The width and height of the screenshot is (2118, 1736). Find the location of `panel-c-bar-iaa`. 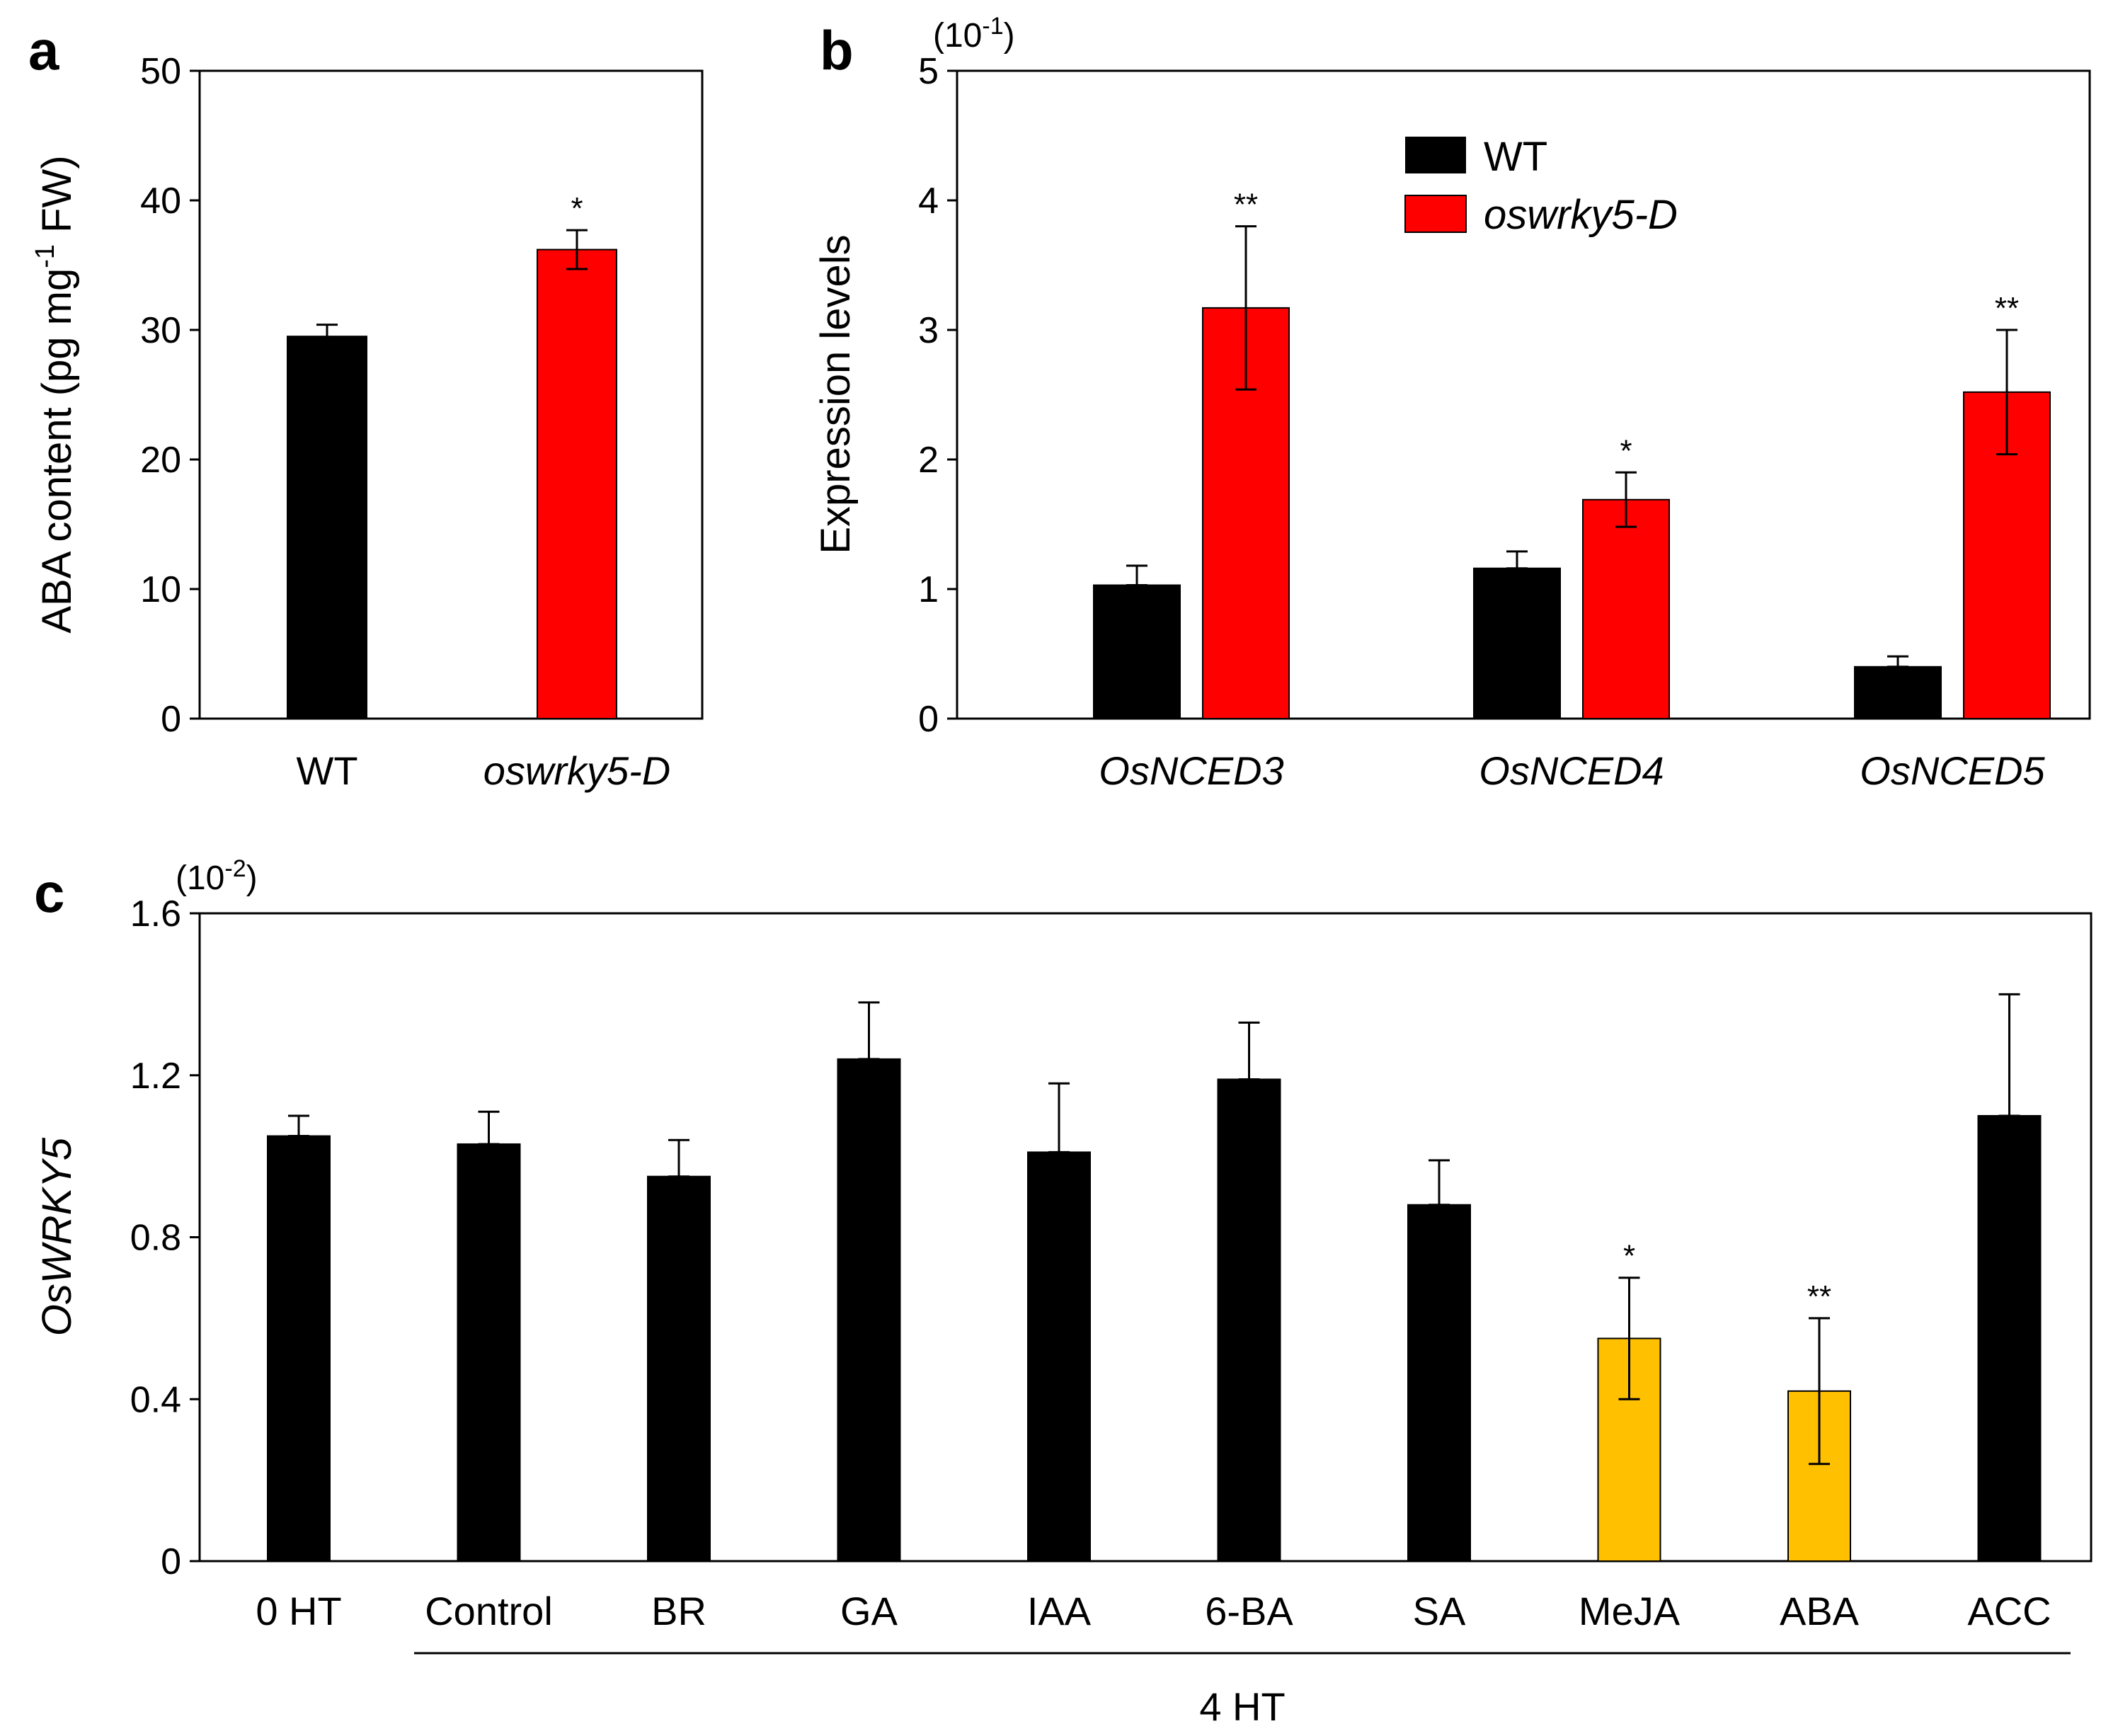

panel-c-bar-iaa is located at coordinates (1059, 1357).